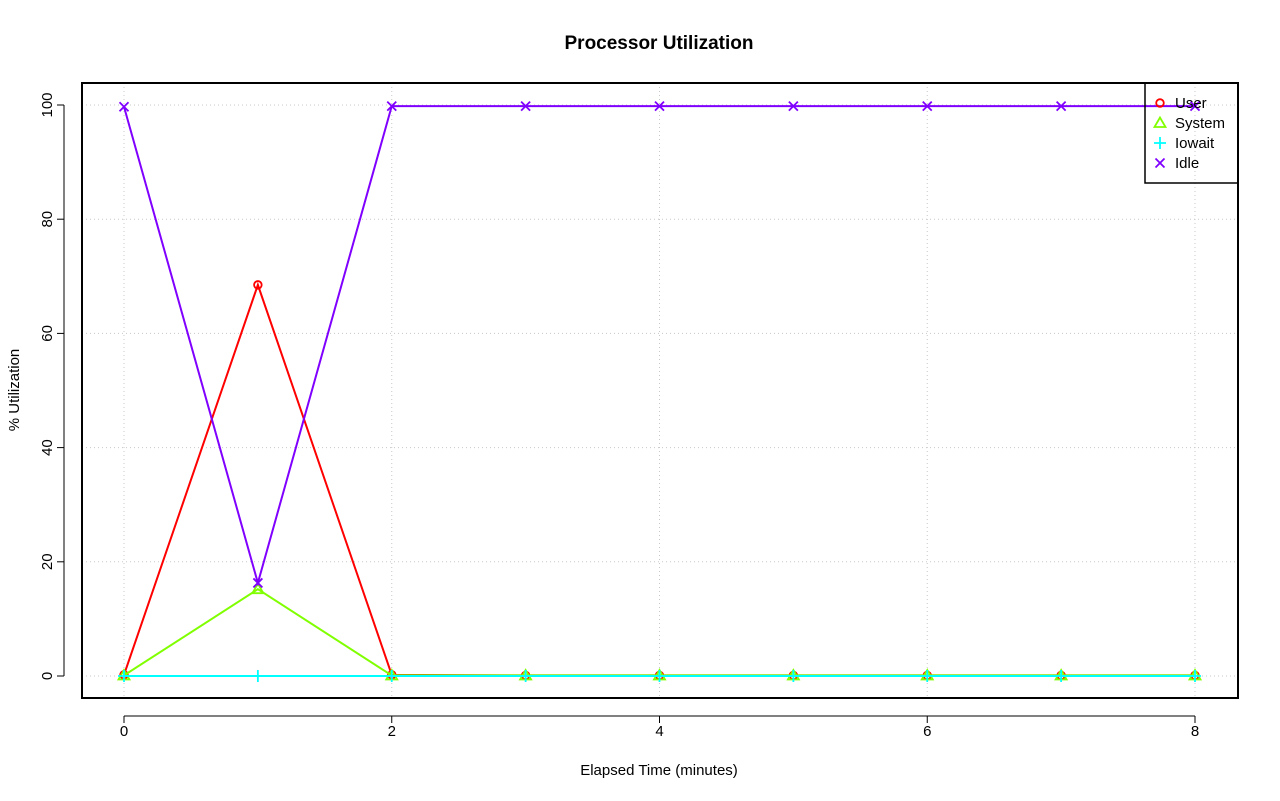 The height and width of the screenshot is (801, 1280). Describe the element at coordinates (659, 770) in the screenshot. I see `x-axis-label: Elapsed Time (minutes)` at that location.